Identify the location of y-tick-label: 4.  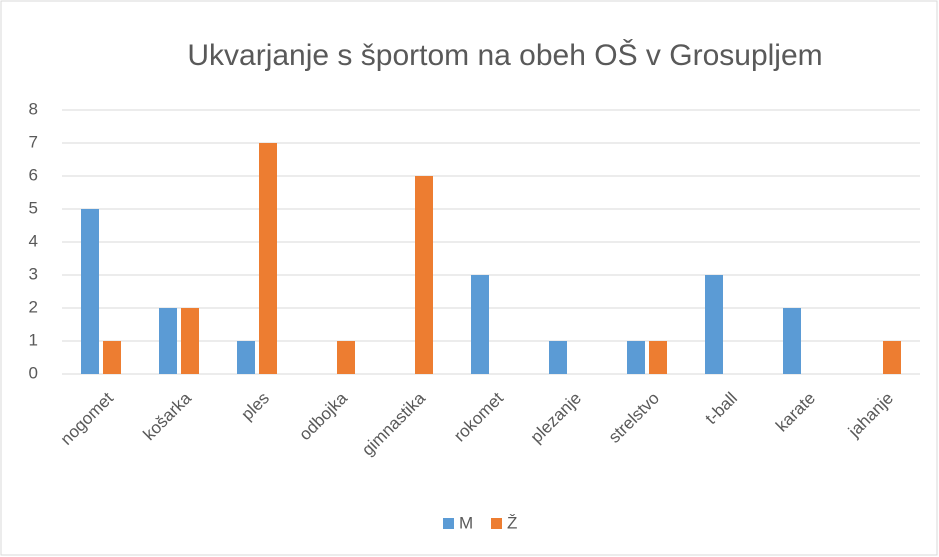
(33, 240).